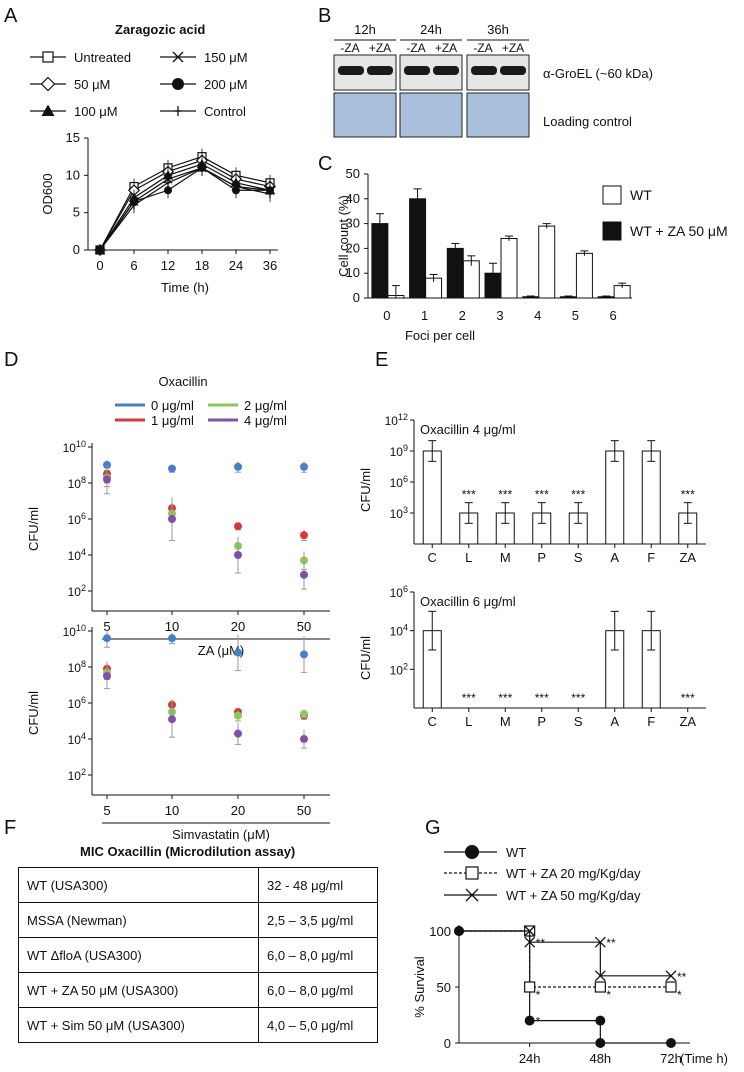 Image resolution: width=744 pixels, height=1072 pixels. I want to click on ebot-xtick-label-7: ZA, so click(687, 721).